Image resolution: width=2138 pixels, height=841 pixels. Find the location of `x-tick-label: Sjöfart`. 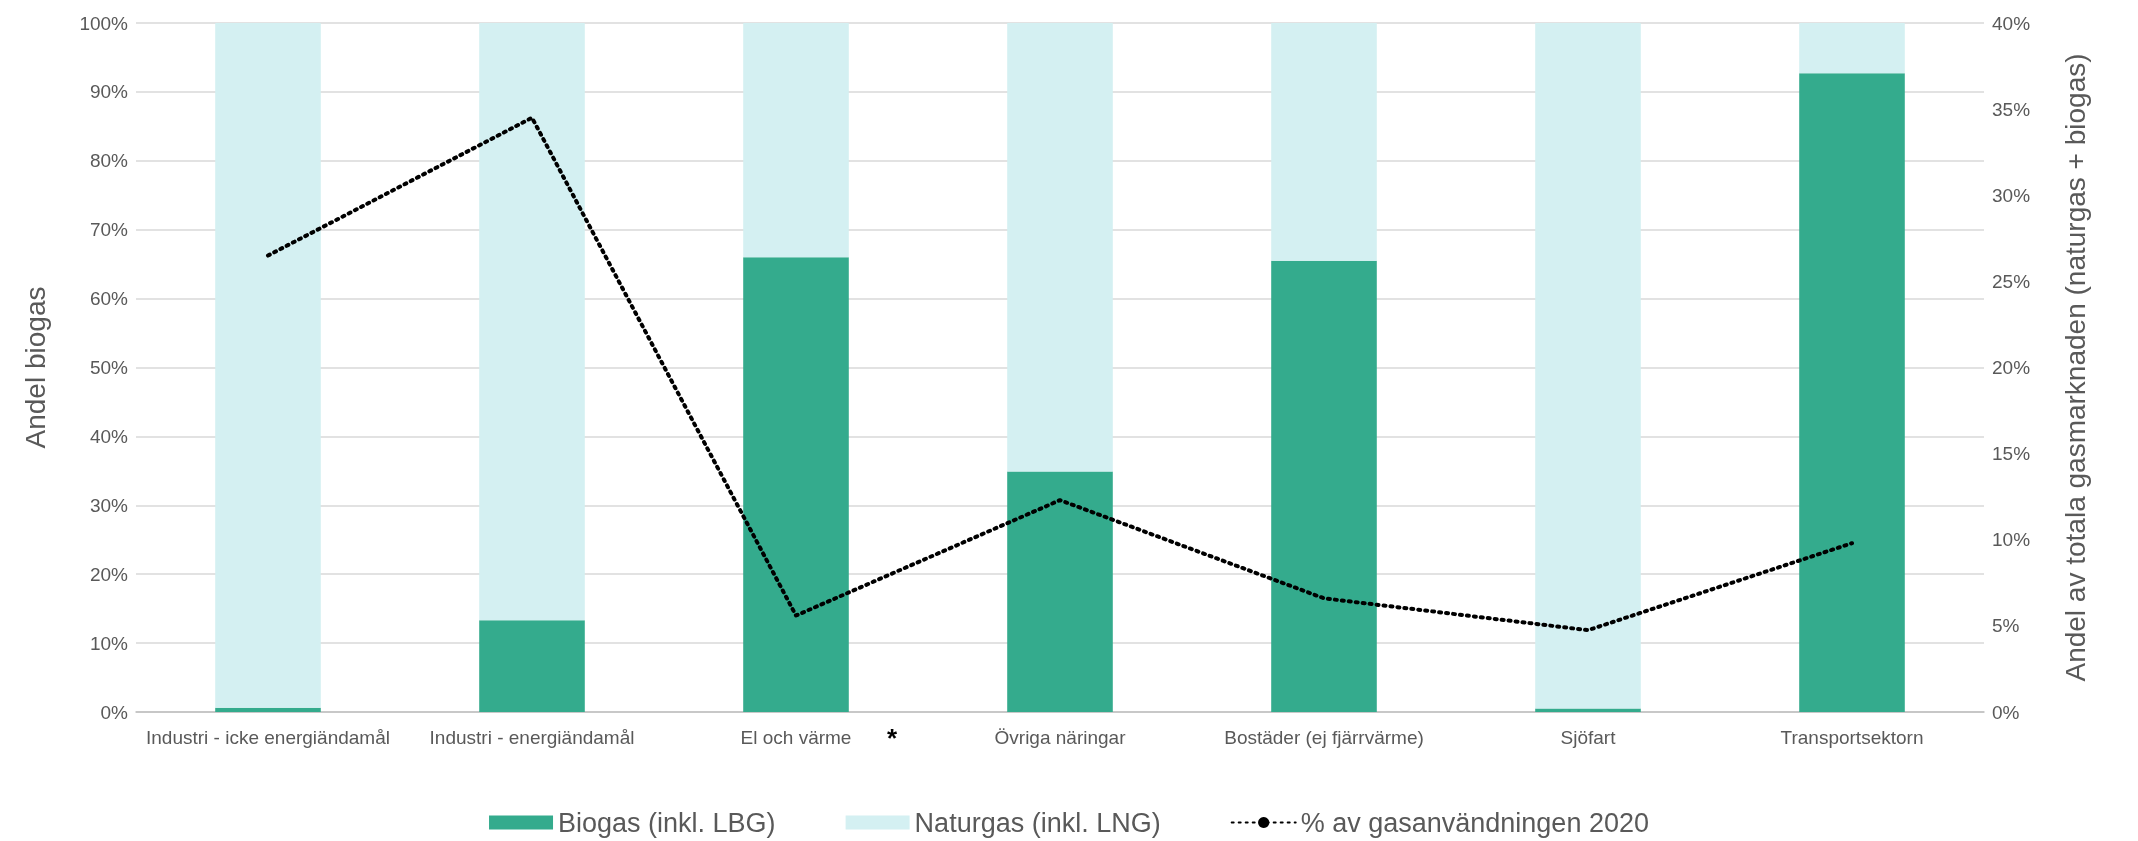

x-tick-label: Sjöfart is located at coordinates (1588, 737).